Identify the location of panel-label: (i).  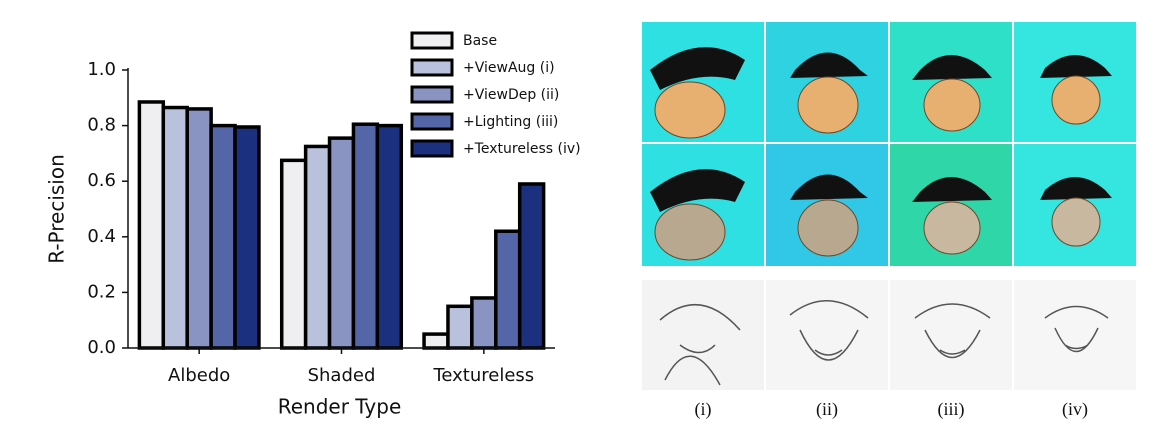
(703, 409).